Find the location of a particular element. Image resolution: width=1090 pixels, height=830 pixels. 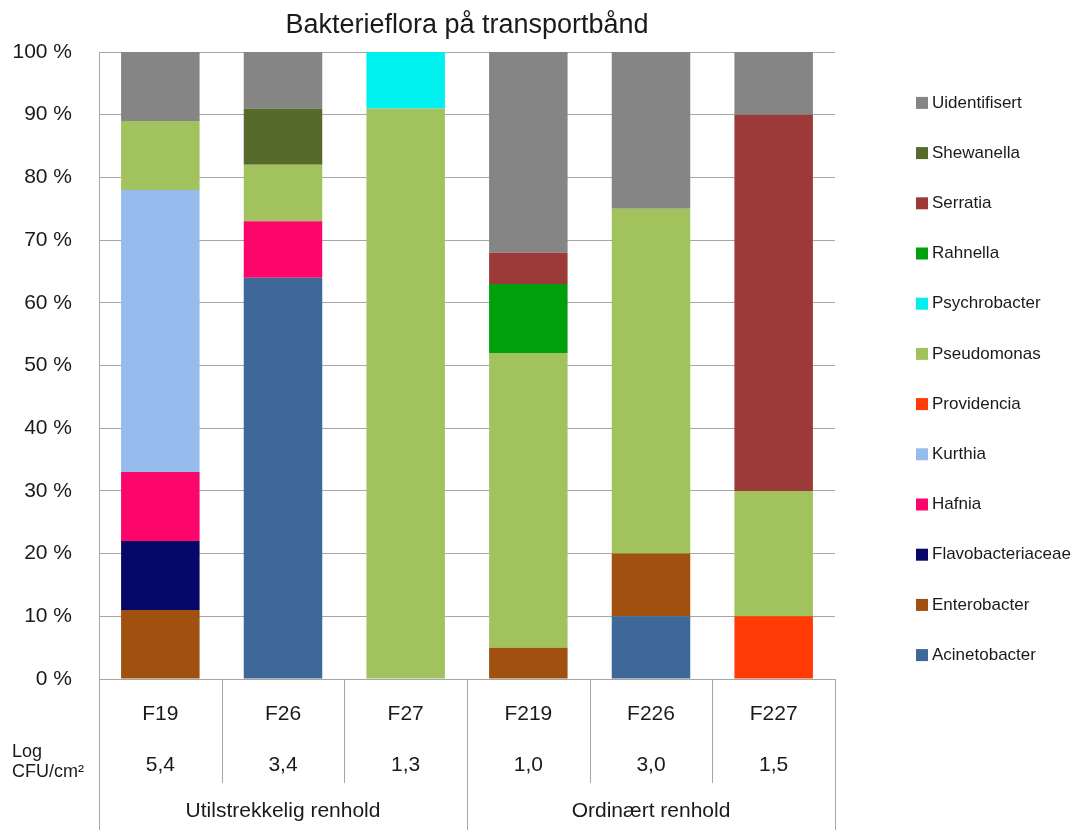

legend-label: Hafnia is located at coordinates (957, 504).